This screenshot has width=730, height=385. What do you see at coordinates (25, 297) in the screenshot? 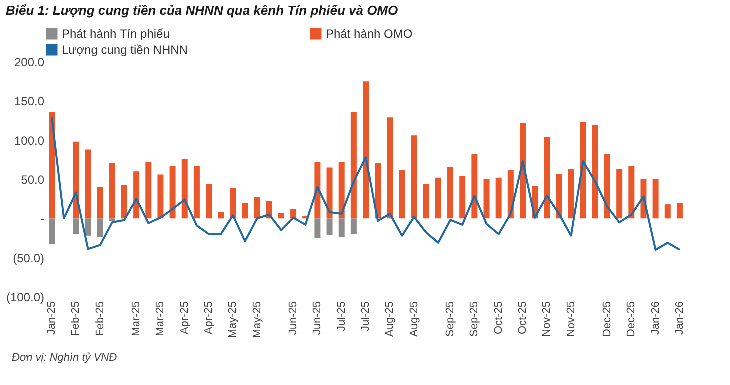
I see `y-tick-label: (100.0)` at bounding box center [25, 297].